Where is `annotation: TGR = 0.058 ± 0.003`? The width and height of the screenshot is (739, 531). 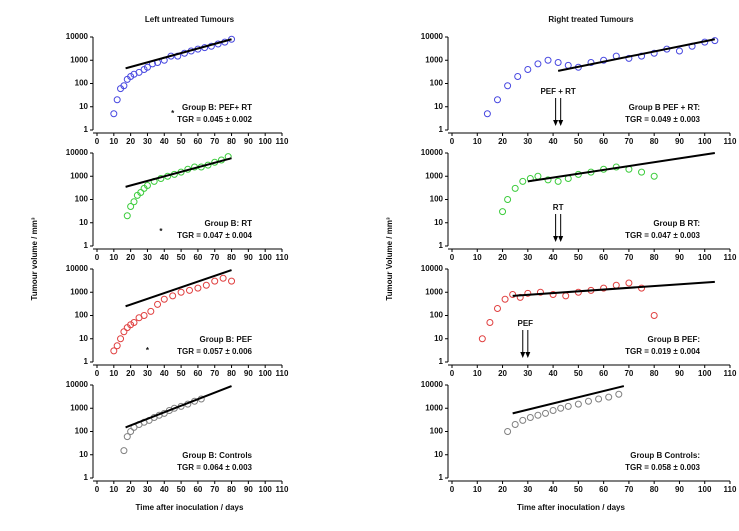
annotation: TGR = 0.058 ± 0.003 is located at coordinates (662, 467).